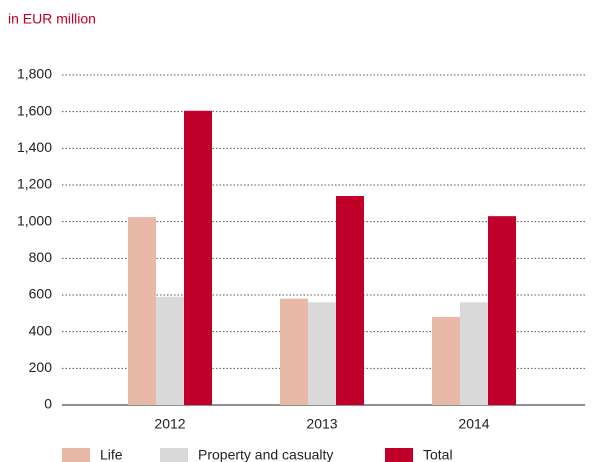 The width and height of the screenshot is (594, 462). Describe the element at coordinates (169, 424) in the screenshot. I see `x-tick-label: 2012` at that location.